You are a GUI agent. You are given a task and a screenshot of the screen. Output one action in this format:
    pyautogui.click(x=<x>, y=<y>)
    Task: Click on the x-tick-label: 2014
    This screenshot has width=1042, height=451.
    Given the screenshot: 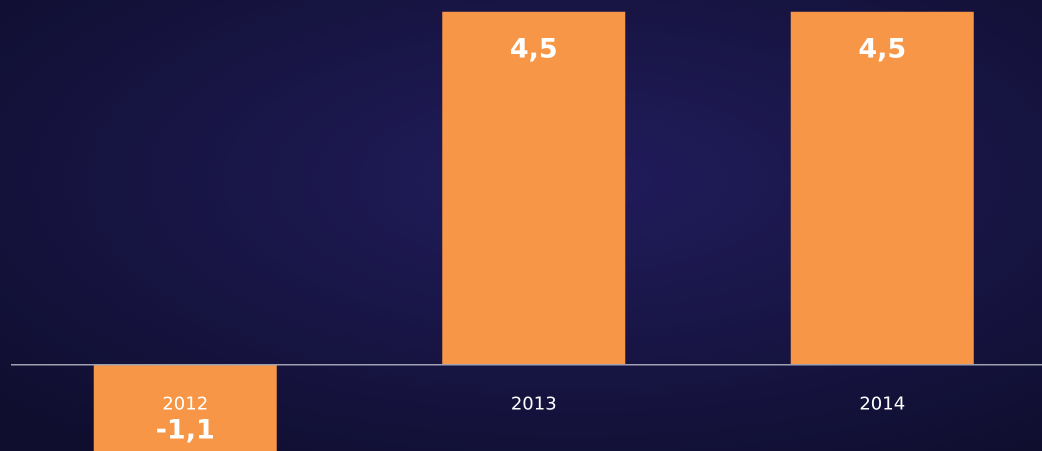 What is the action you would take?
    pyautogui.click(x=882, y=404)
    